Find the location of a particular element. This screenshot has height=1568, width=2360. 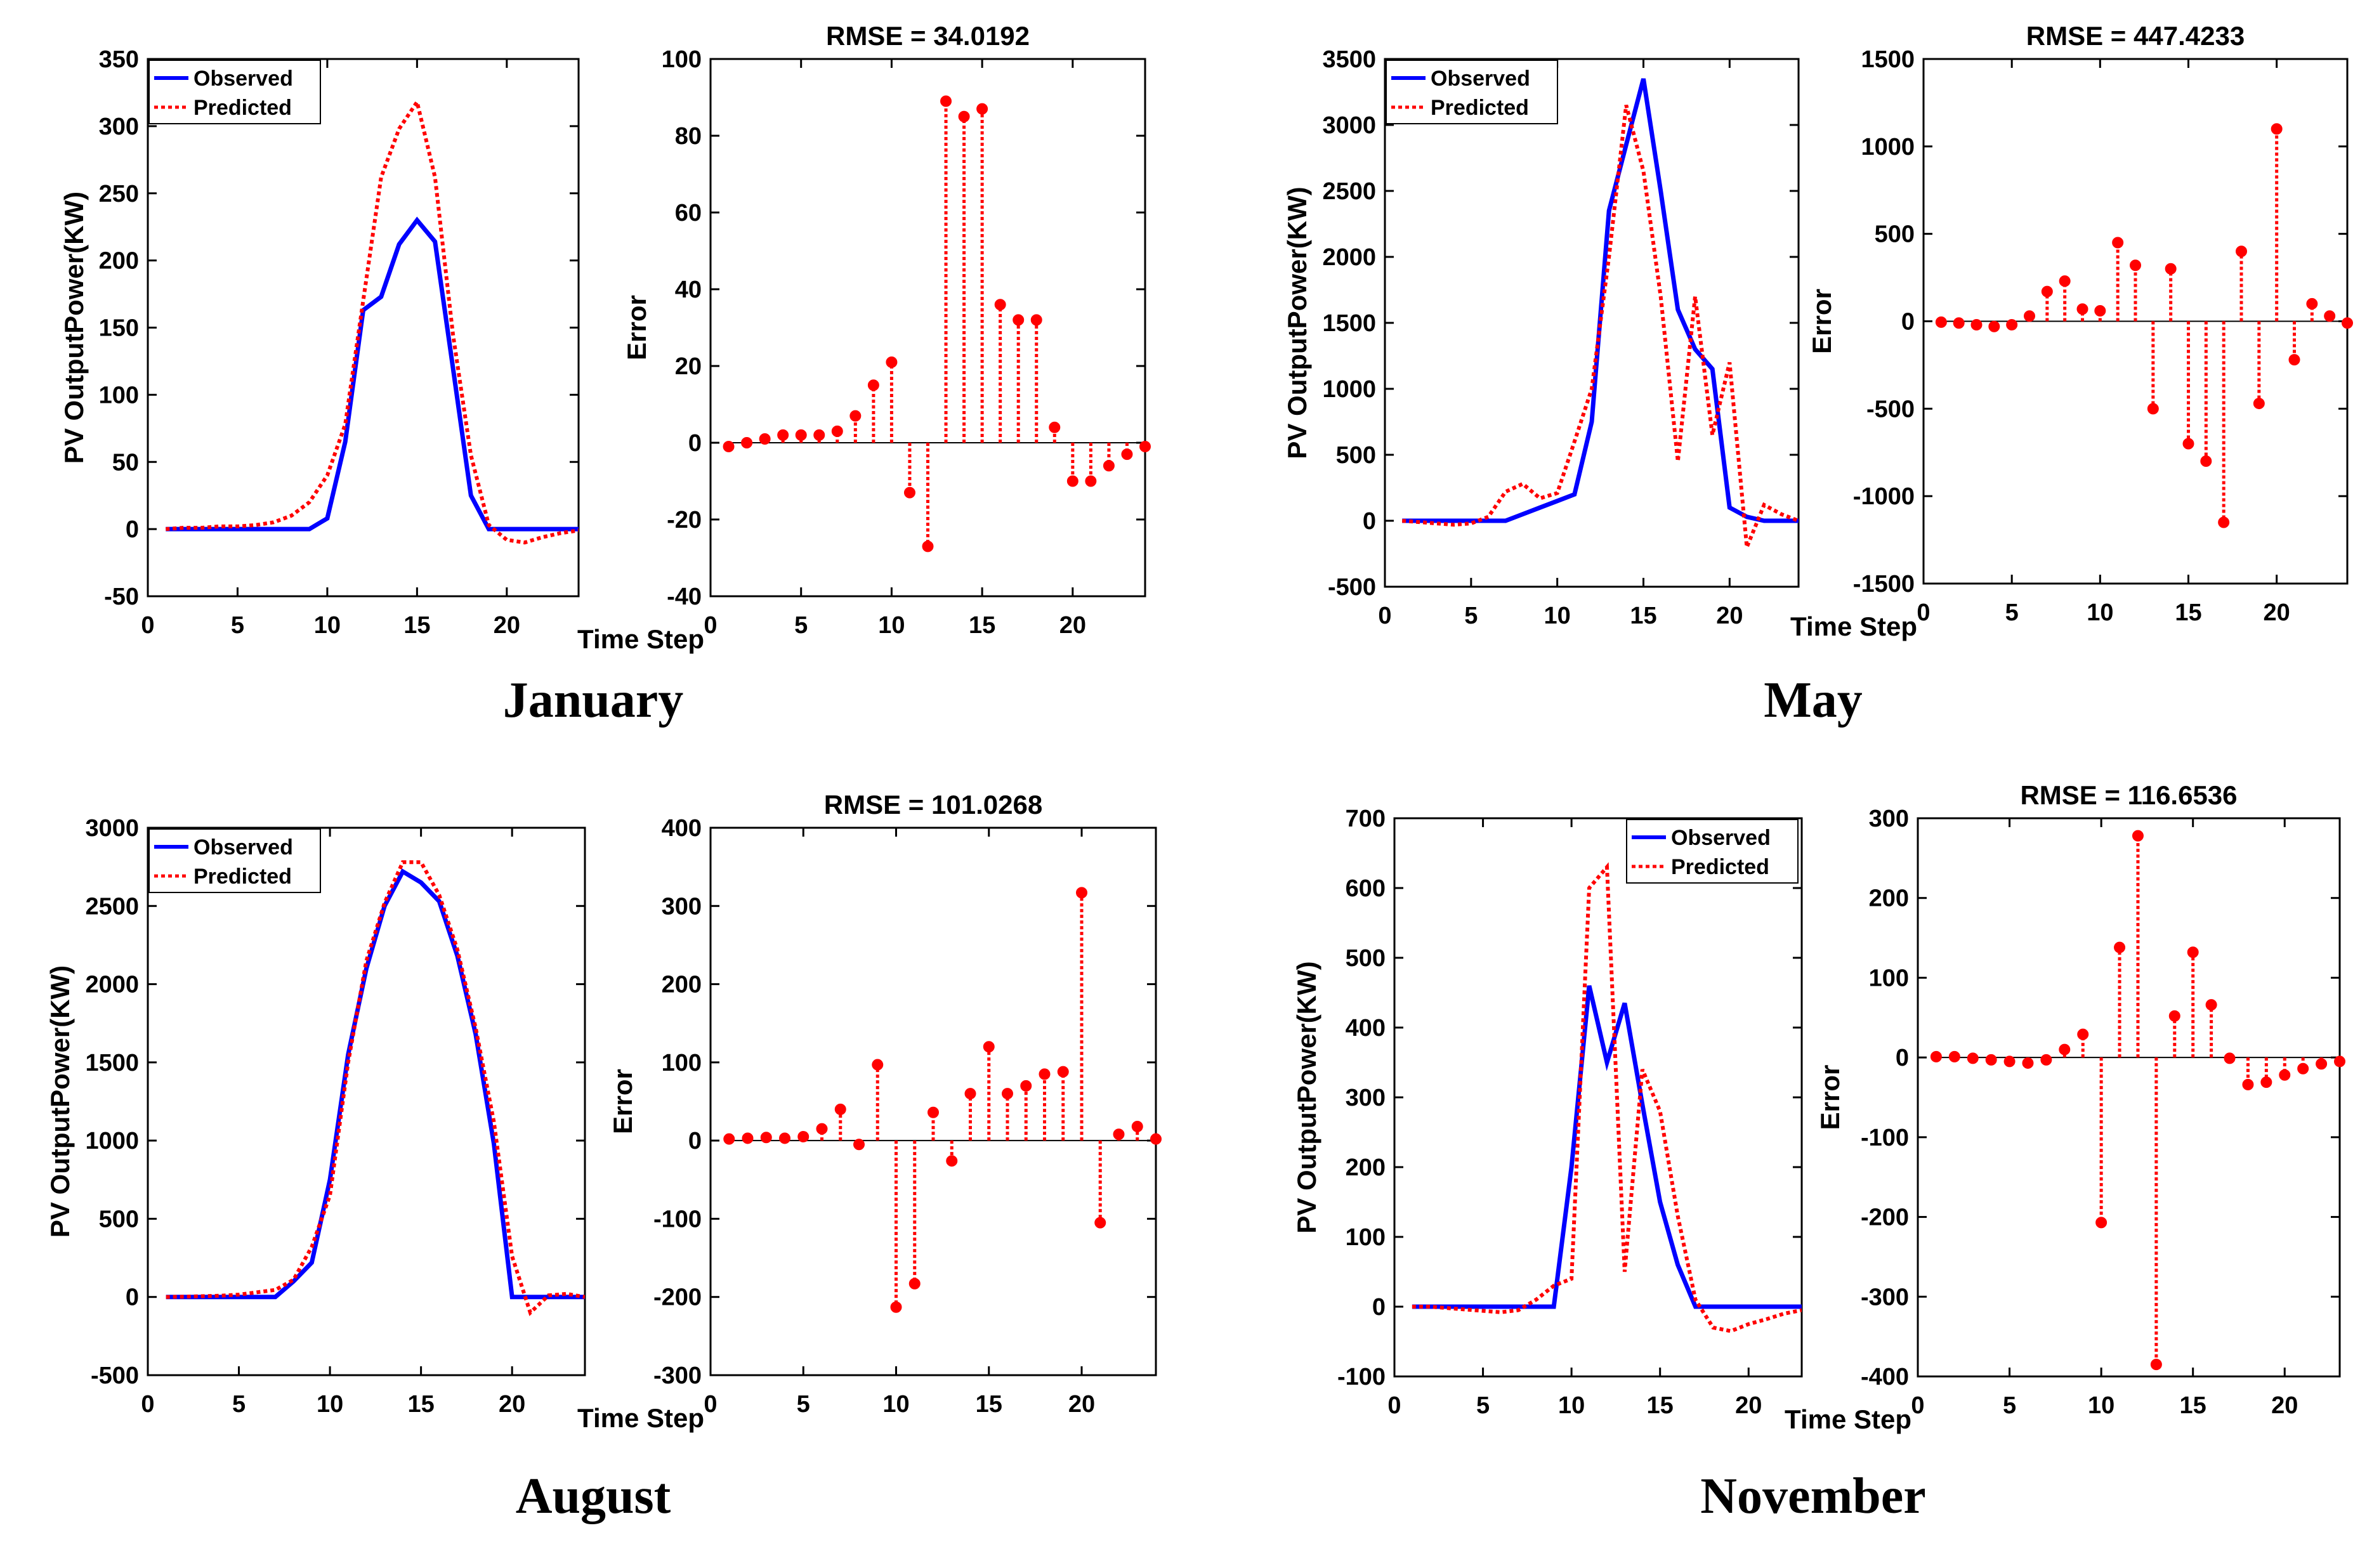

y-tick-label: 700 is located at coordinates (1366, 819).